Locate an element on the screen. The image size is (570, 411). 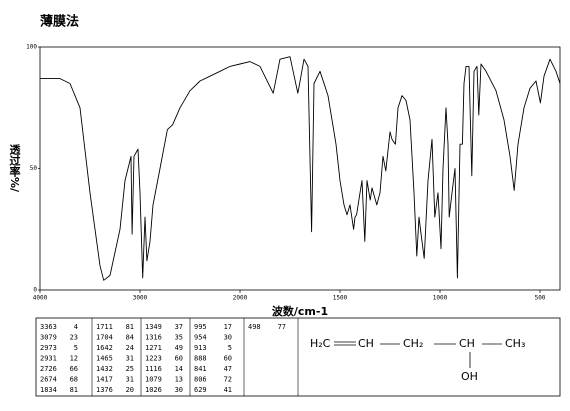
peak-wavenumber: 1432 is located at coordinates (104, 369).